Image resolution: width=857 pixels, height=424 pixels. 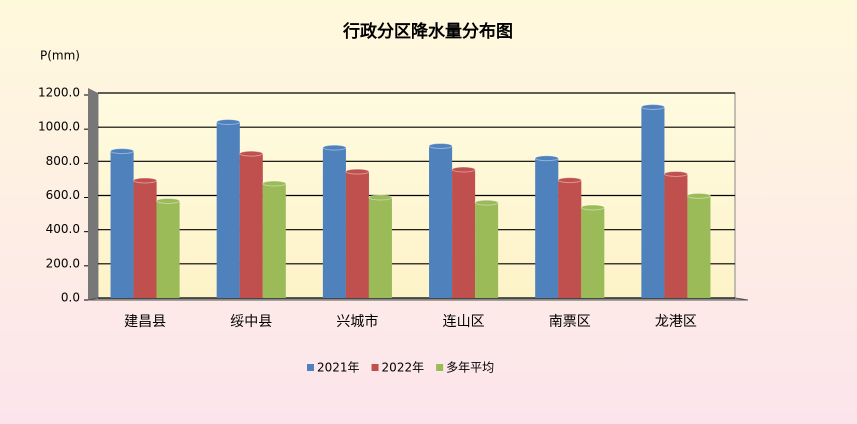 What do you see at coordinates (59, 93) in the screenshot?
I see `y-tick-label: 1200.0` at bounding box center [59, 93].